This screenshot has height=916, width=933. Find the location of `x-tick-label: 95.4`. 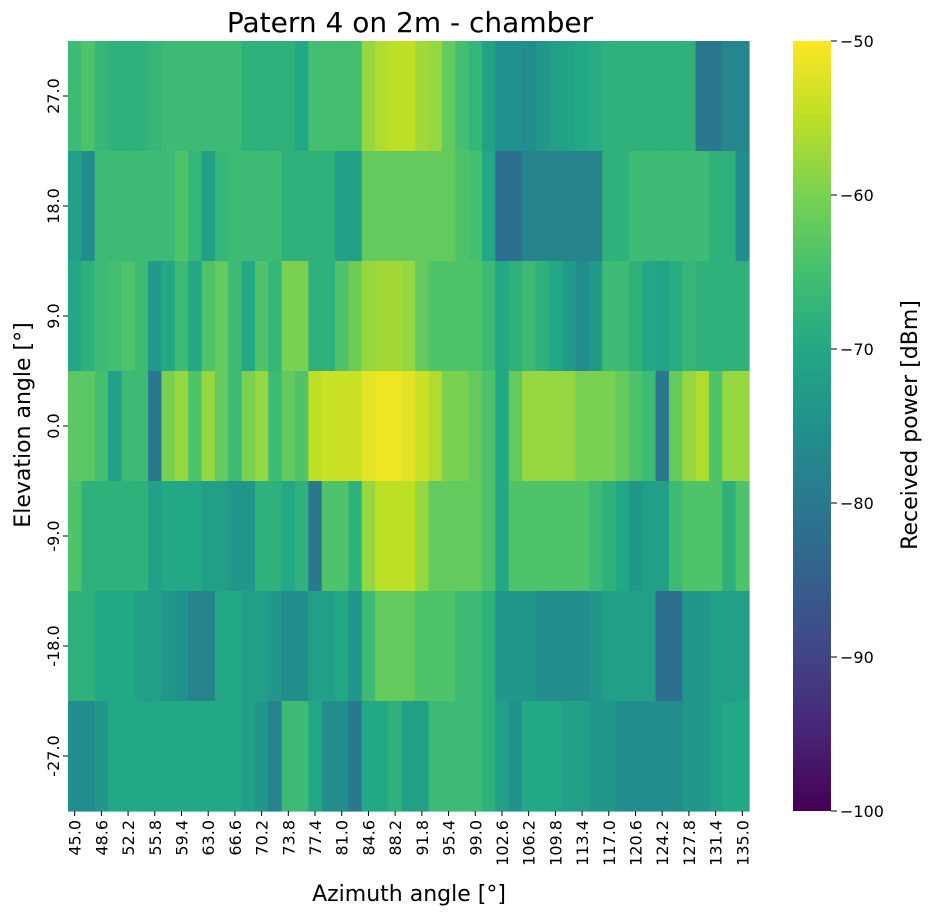

x-tick-label: 95.4 is located at coordinates (449, 838).